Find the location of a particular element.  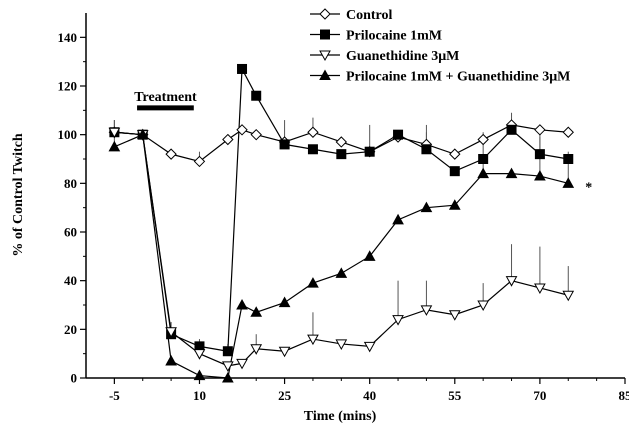

legend-label-2: Prilocaine 1mM is located at coordinates (394, 36).